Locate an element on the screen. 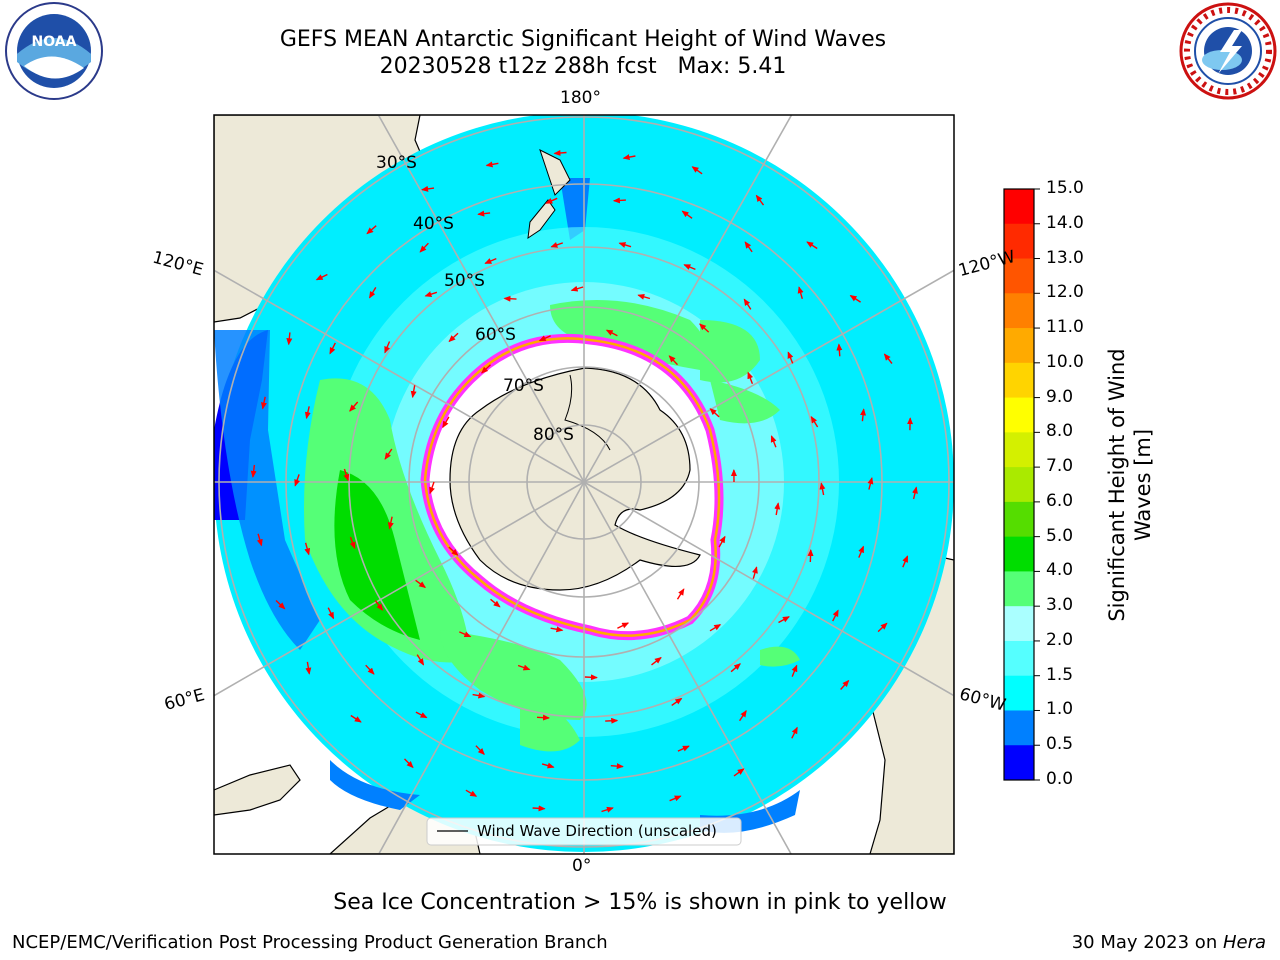 Image resolution: width=1280 pixels, height=960 pixels. colorbar-label-line2: Waves [m] is located at coordinates (1143, 485).